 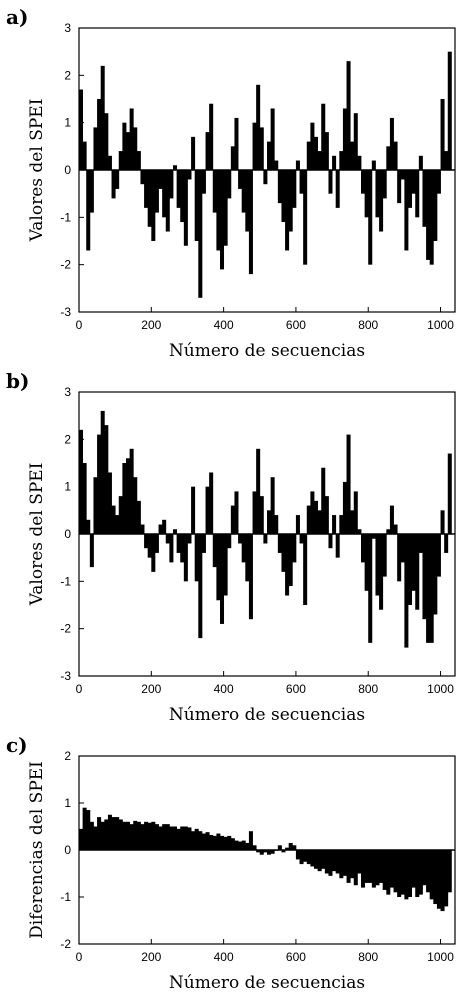 I want to click on panel-label: a), so click(x=17, y=17).